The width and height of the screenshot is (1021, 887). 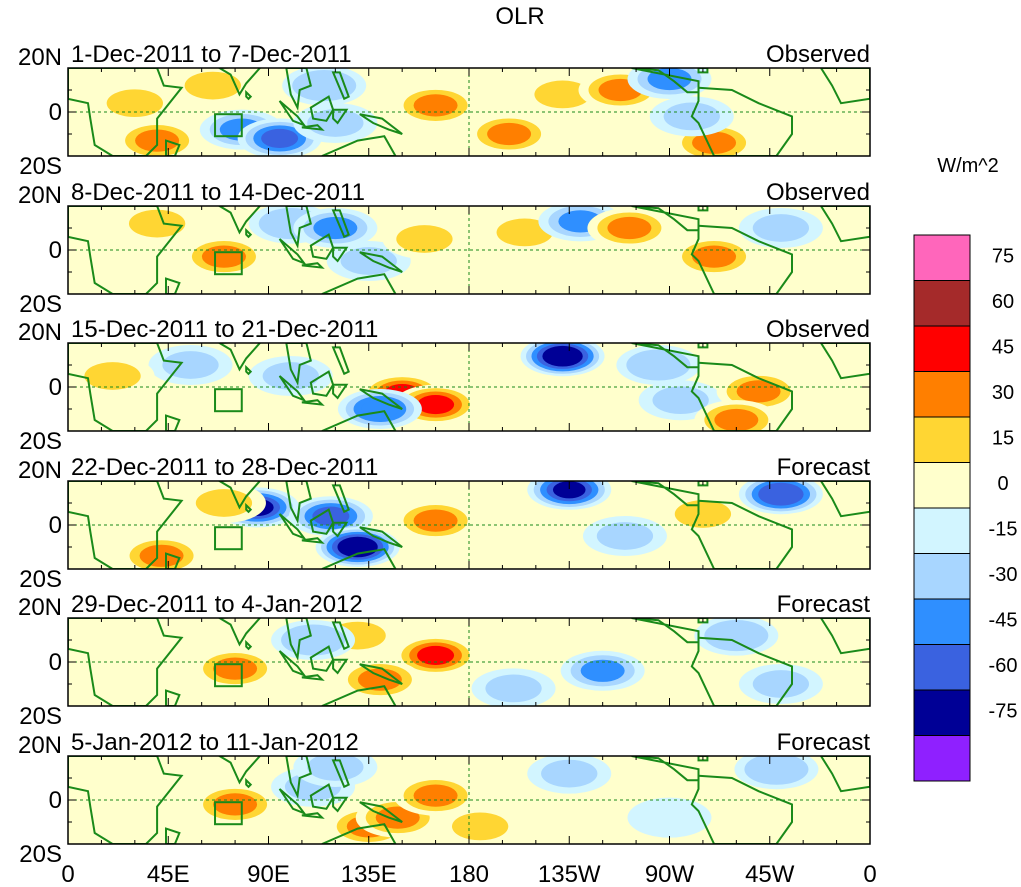 What do you see at coordinates (519, 16) in the screenshot?
I see `chart-title: OLR` at bounding box center [519, 16].